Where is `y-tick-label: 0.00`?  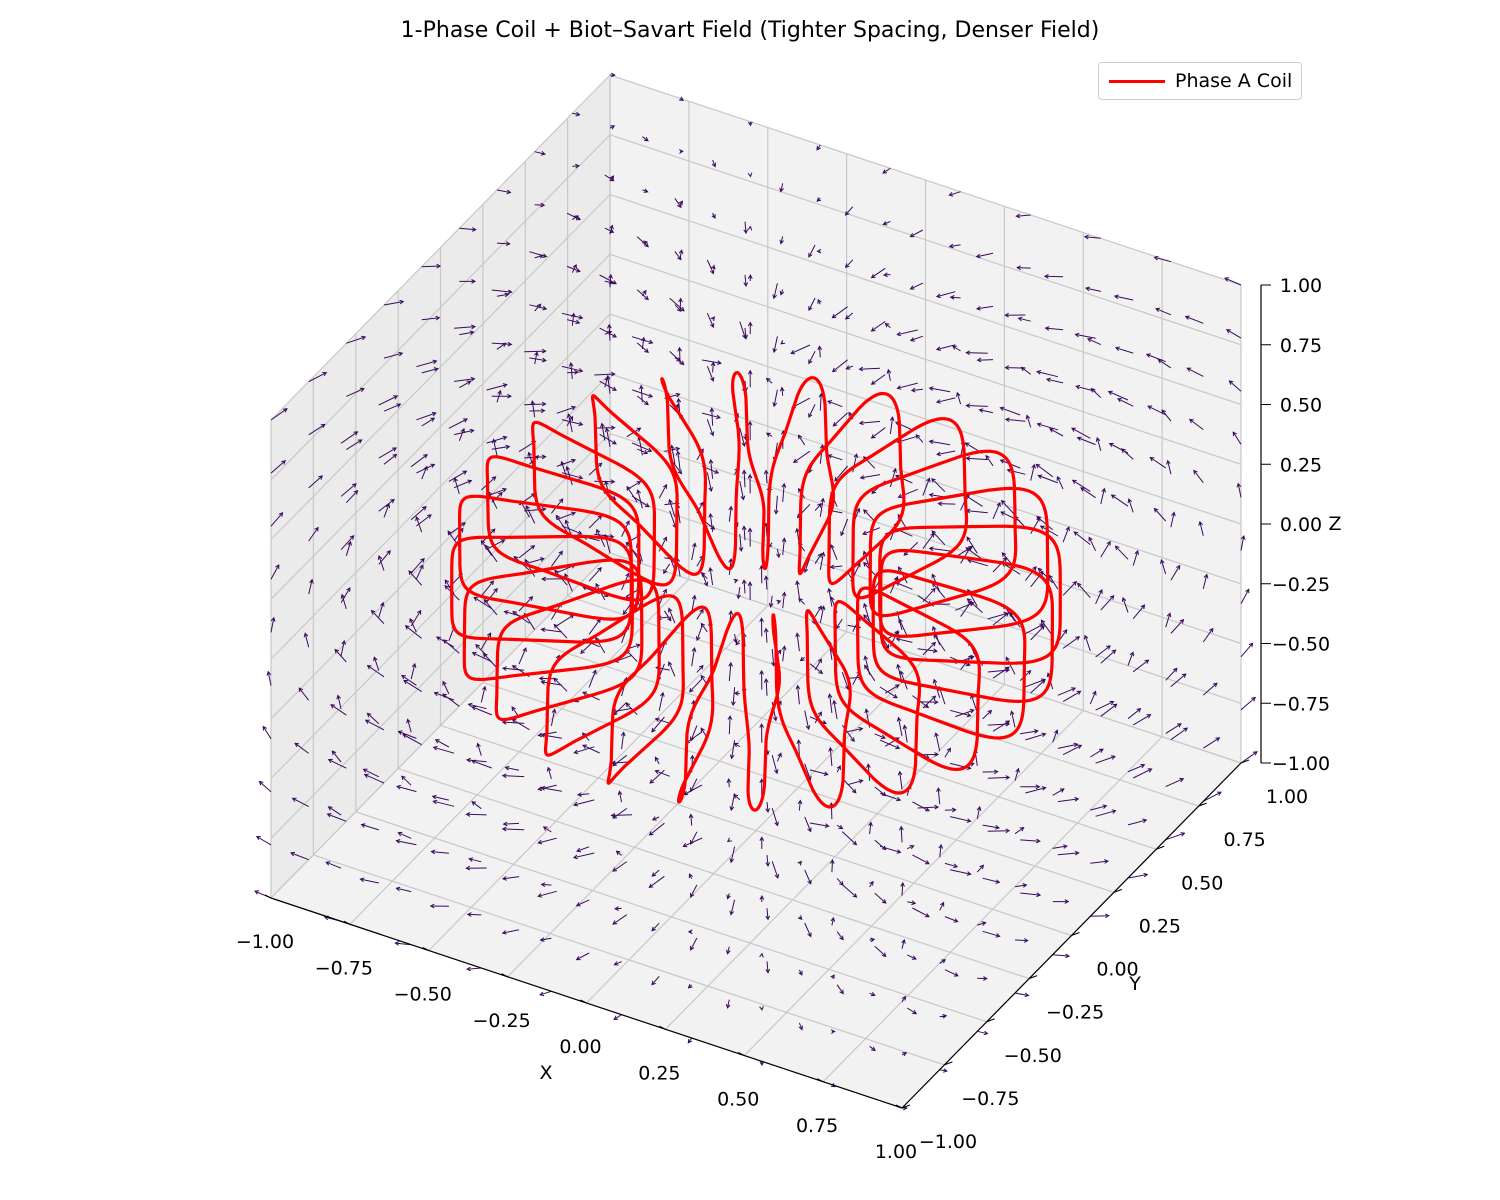
y-tick-label: 0.00 is located at coordinates (1117, 970).